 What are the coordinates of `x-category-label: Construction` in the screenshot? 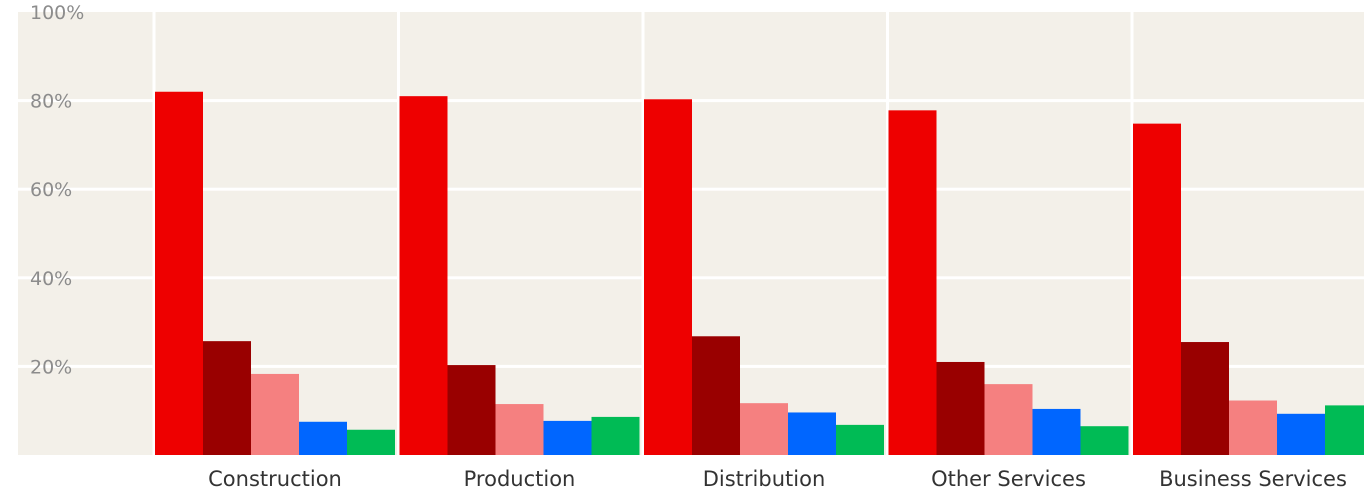 It's located at (275, 477).